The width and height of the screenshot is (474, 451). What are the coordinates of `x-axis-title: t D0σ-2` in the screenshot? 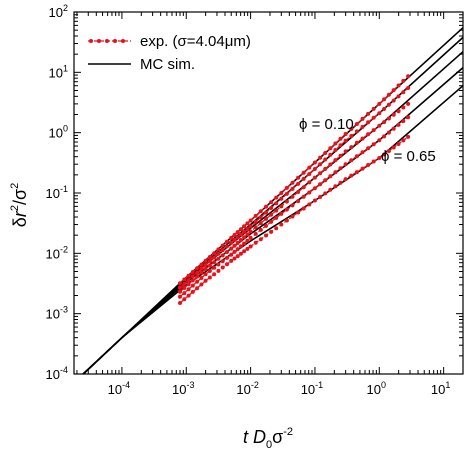 It's located at (268, 438).